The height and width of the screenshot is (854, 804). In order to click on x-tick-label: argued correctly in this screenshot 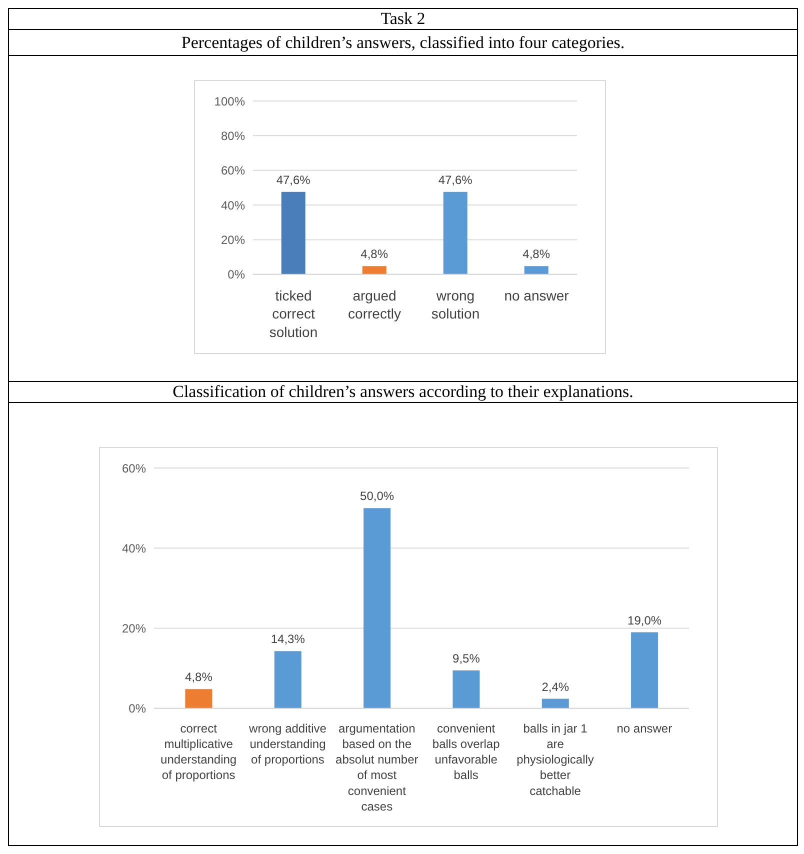, I will do `click(374, 304)`.